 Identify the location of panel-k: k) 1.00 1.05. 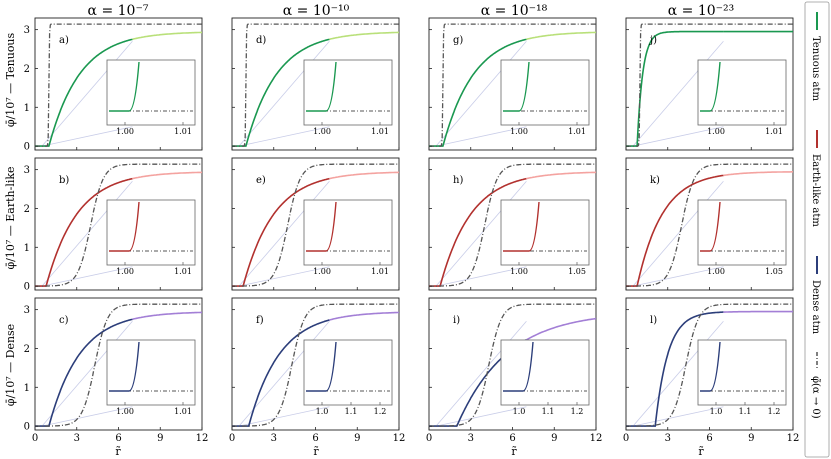
(709, 224).